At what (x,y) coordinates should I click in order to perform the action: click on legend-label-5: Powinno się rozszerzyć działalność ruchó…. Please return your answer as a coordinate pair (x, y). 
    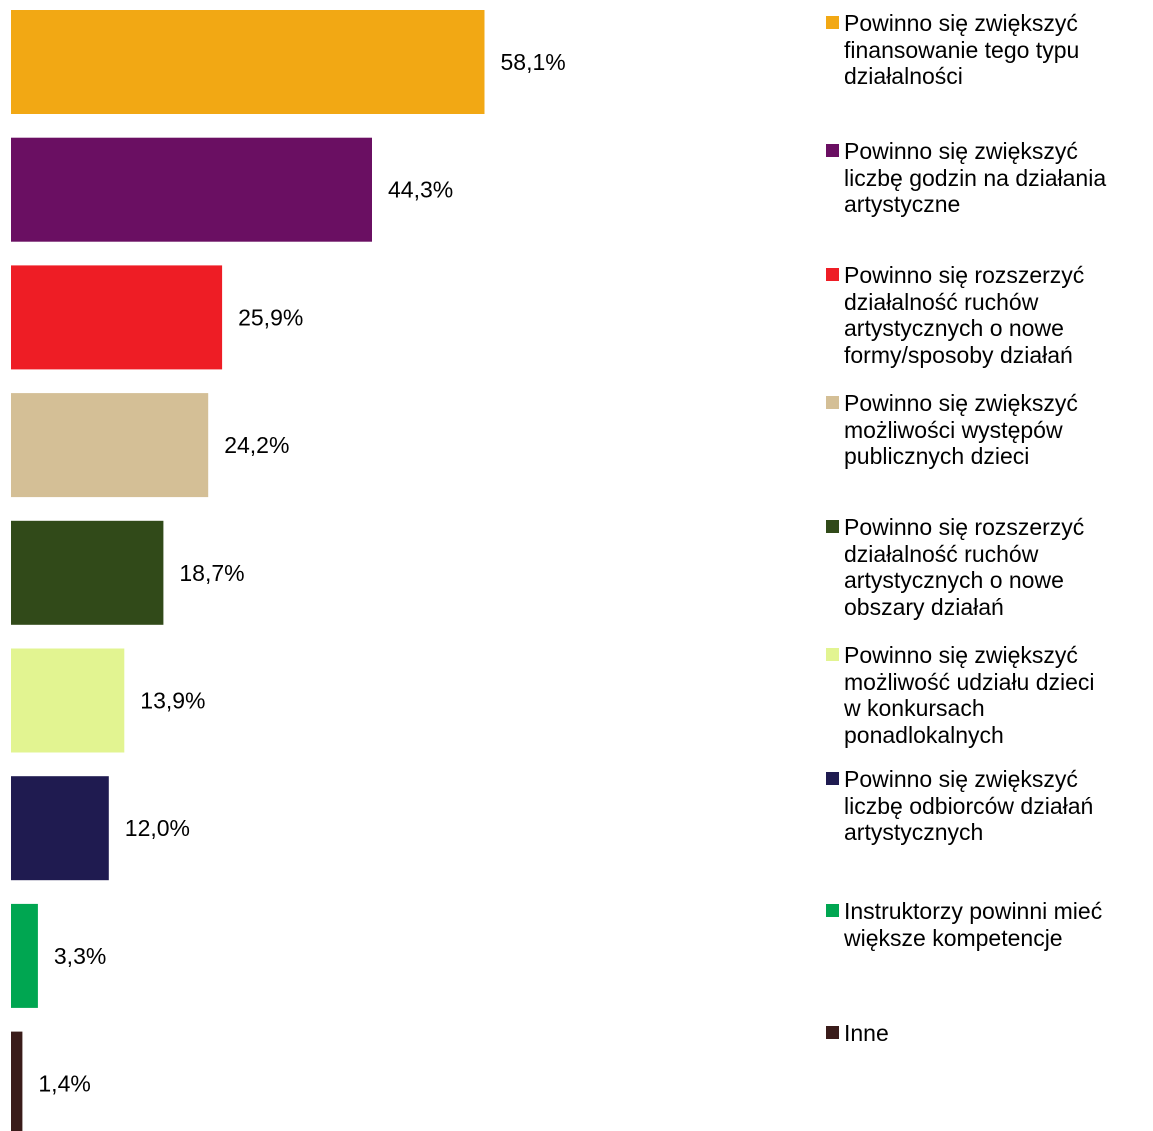
    Looking at the image, I should click on (964, 567).